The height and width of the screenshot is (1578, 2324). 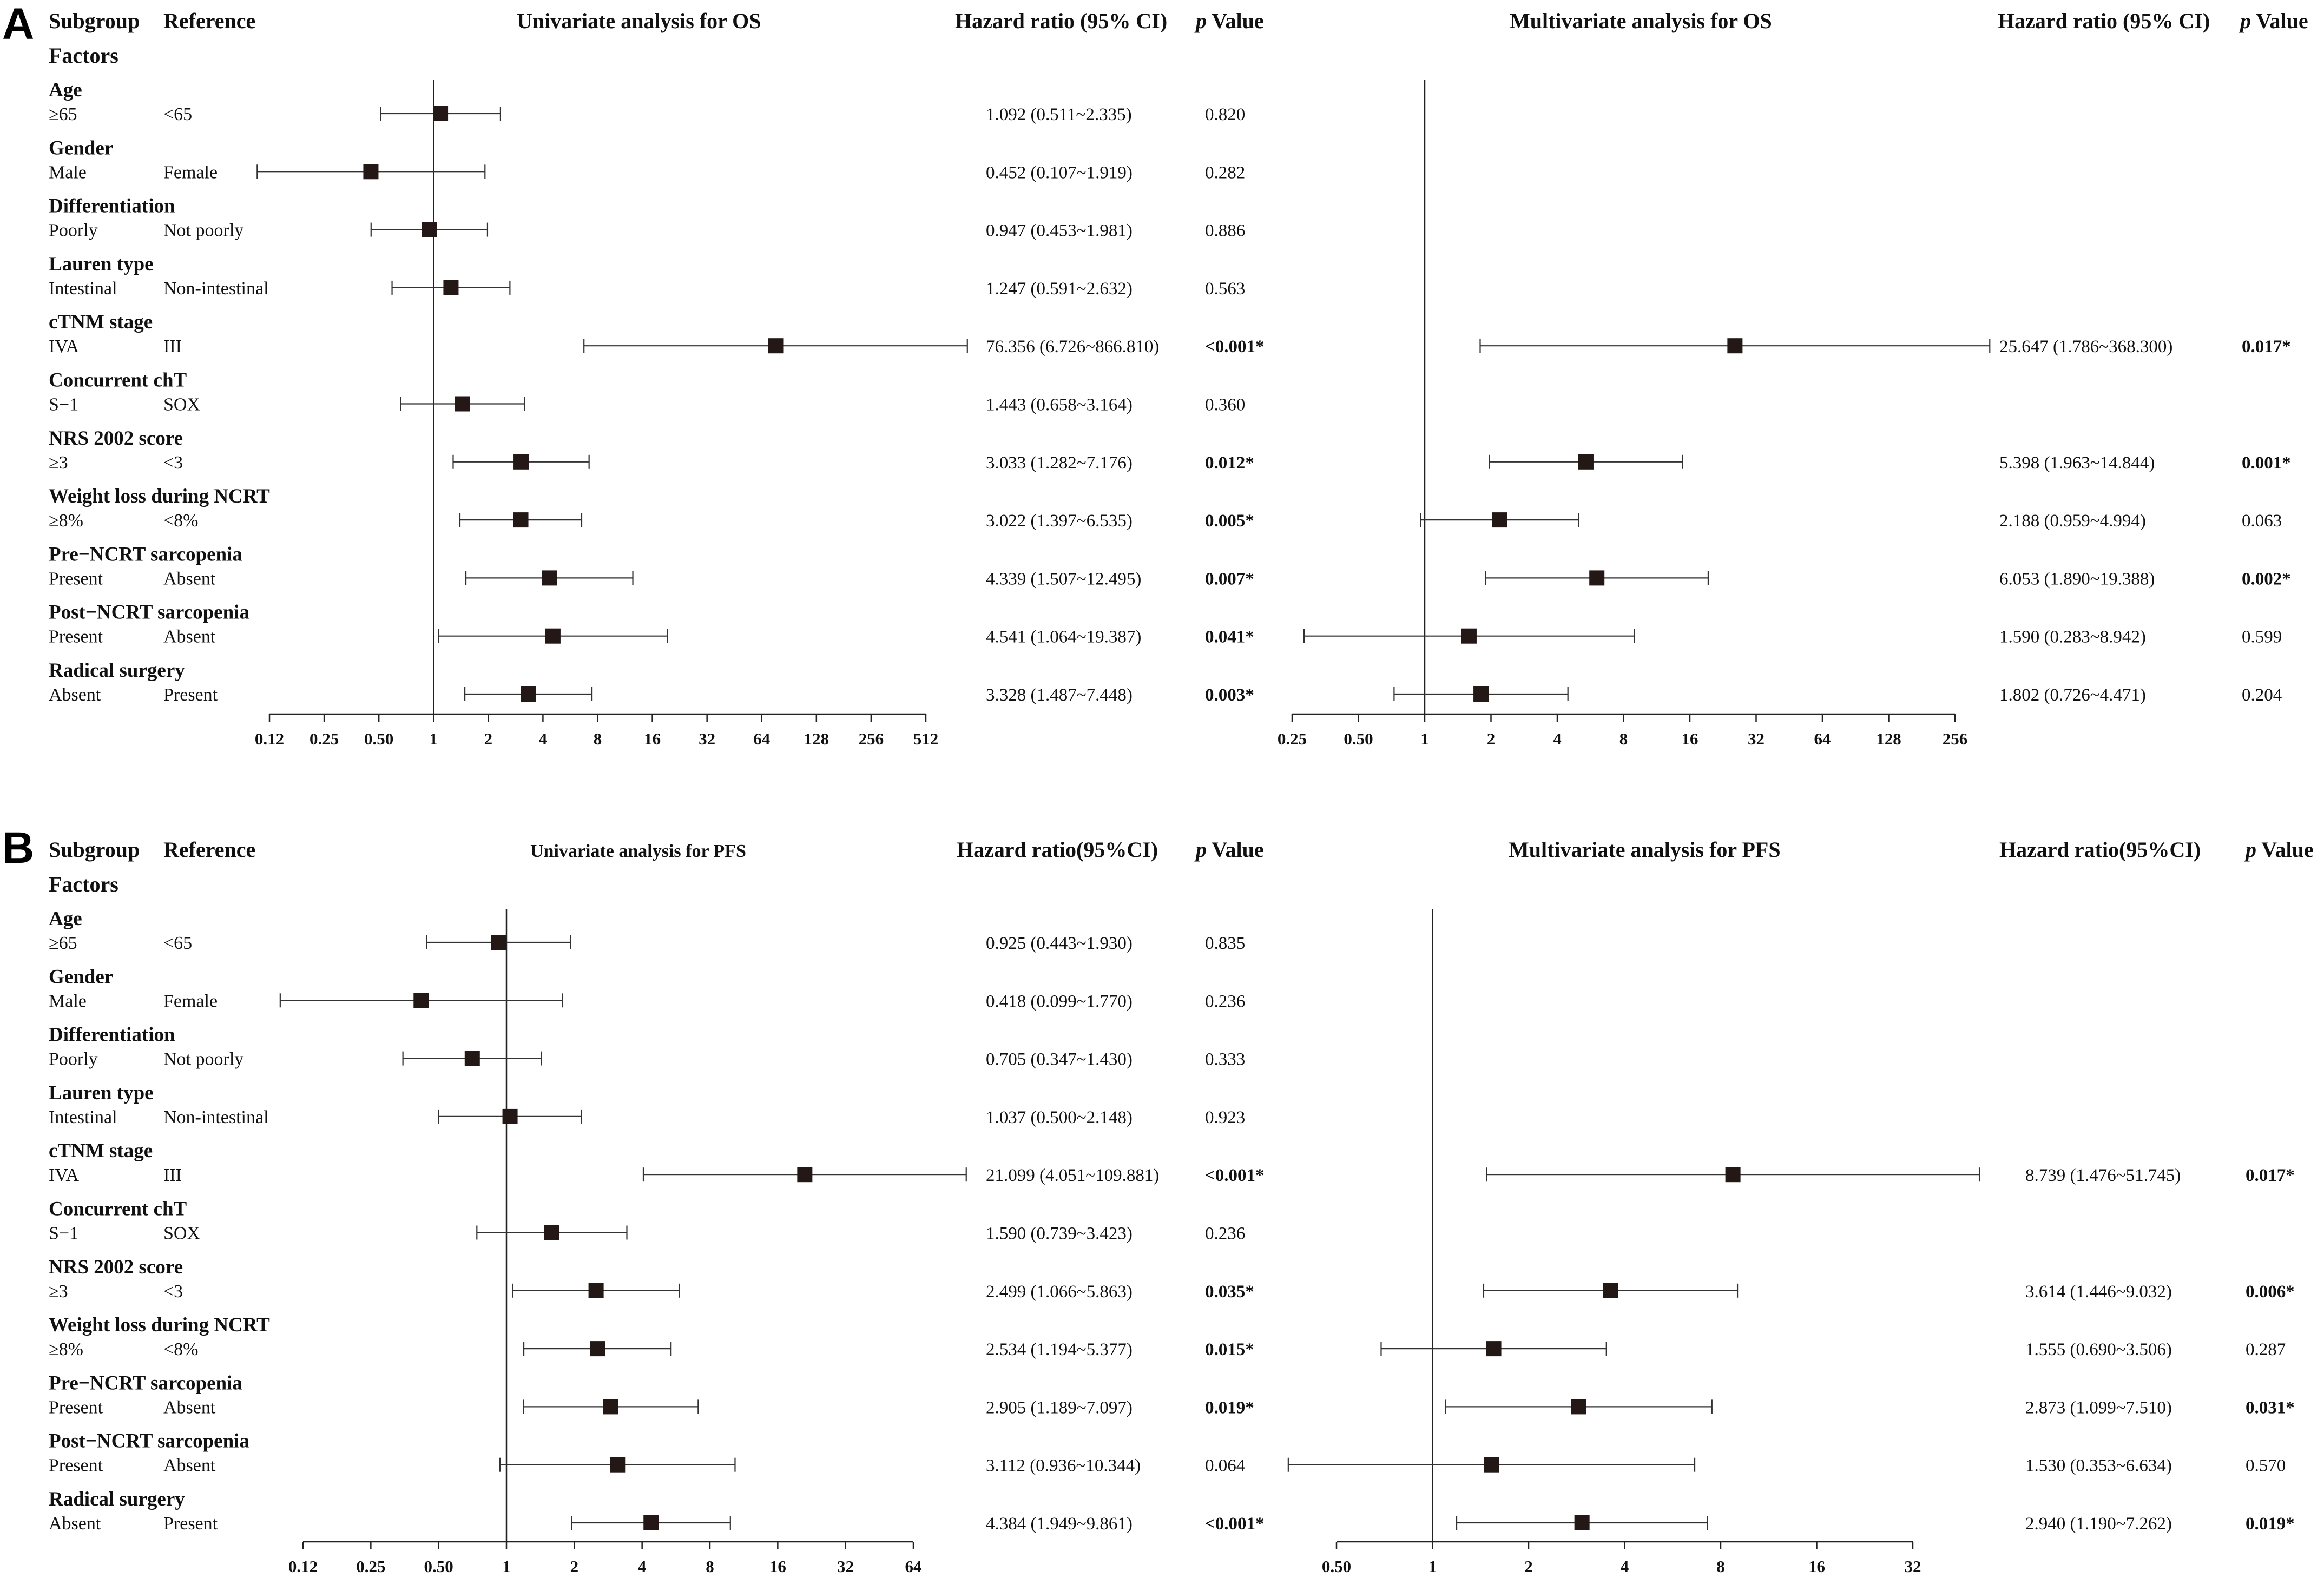 What do you see at coordinates (2279, 850) in the screenshot?
I see `panel-b-multivariate-p-header: p Value` at bounding box center [2279, 850].